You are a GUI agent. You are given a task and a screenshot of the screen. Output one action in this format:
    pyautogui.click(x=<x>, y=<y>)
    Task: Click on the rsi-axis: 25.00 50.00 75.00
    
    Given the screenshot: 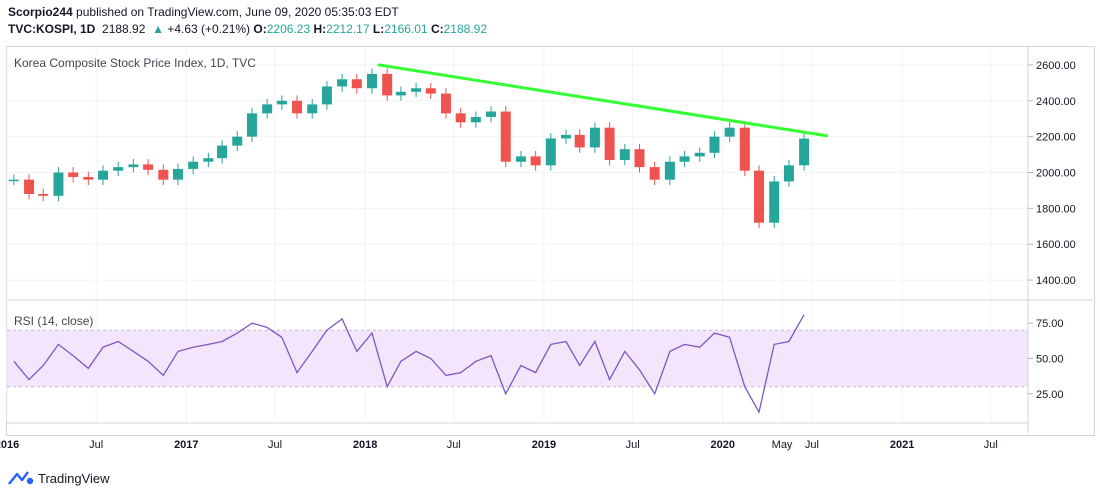 What is the action you would take?
    pyautogui.click(x=1046, y=359)
    